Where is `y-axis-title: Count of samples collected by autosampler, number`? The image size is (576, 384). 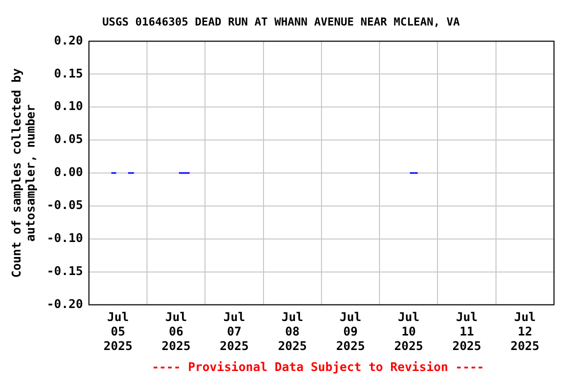 y-axis-title: Count of samples collected by autosampler, number is located at coordinates (23, 173).